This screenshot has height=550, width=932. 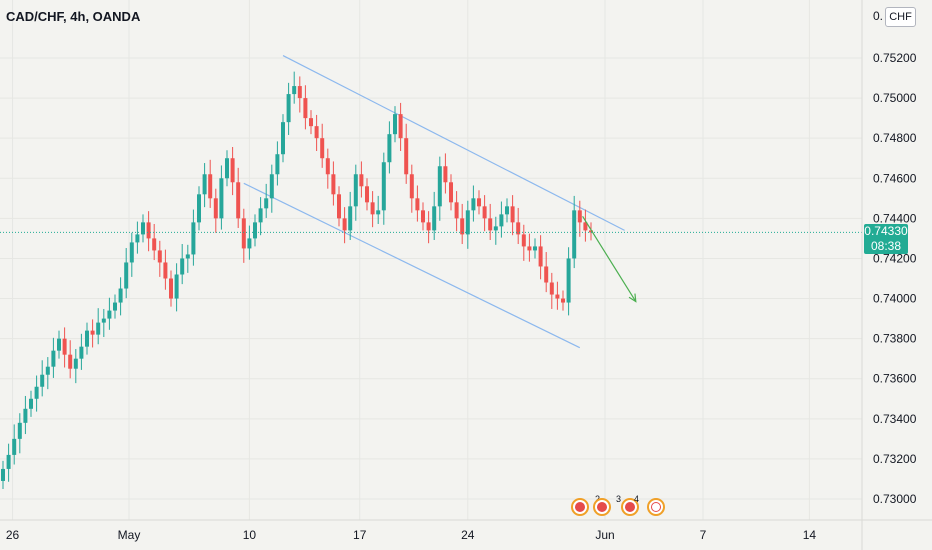 I want to click on price-tick-label: 0.75000, so click(x=895, y=98).